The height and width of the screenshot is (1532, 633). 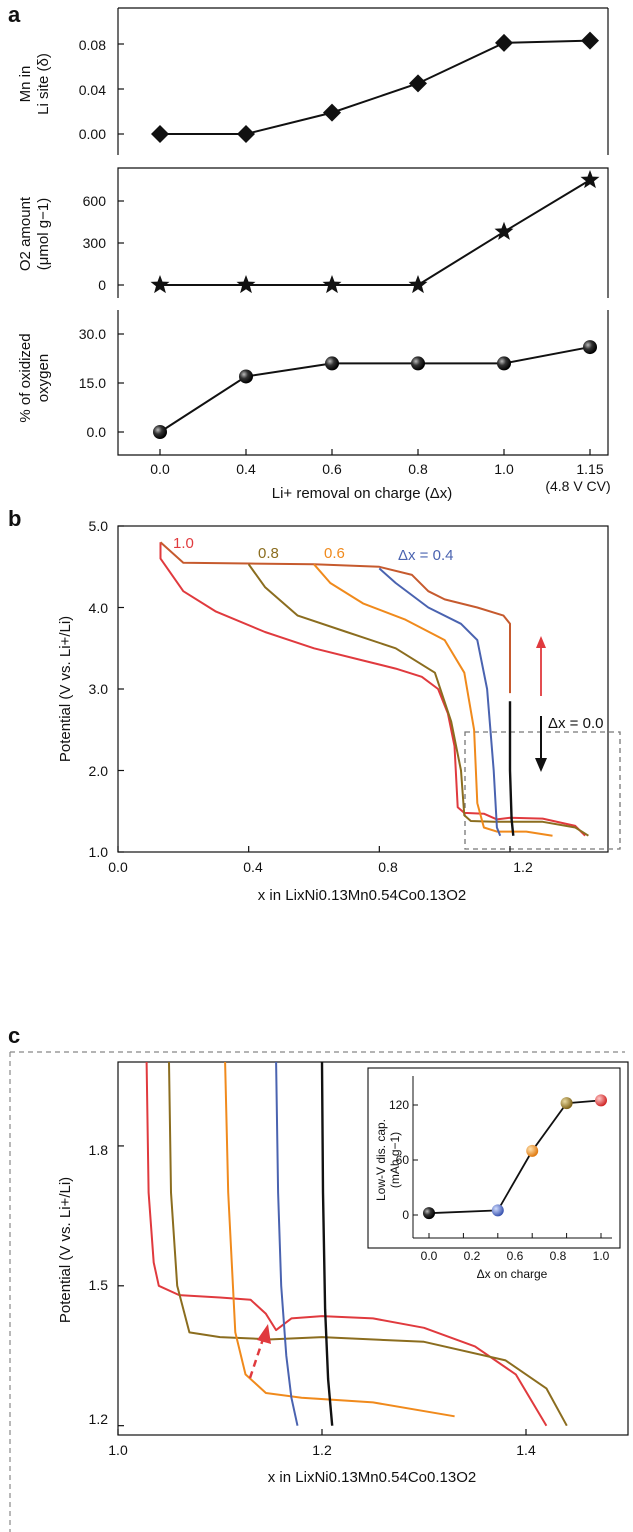 What do you see at coordinates (558, 1256) in the screenshot?
I see `inset-xtick-3: 0.8` at bounding box center [558, 1256].